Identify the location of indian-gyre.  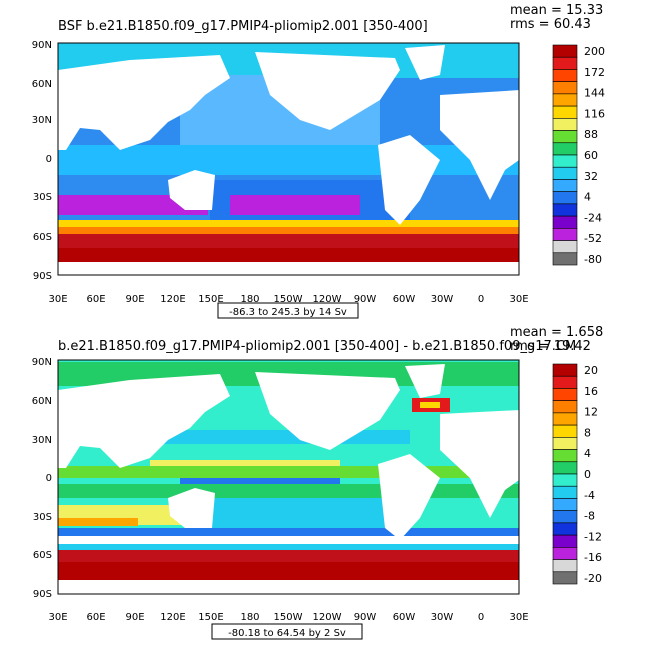
(133, 205).